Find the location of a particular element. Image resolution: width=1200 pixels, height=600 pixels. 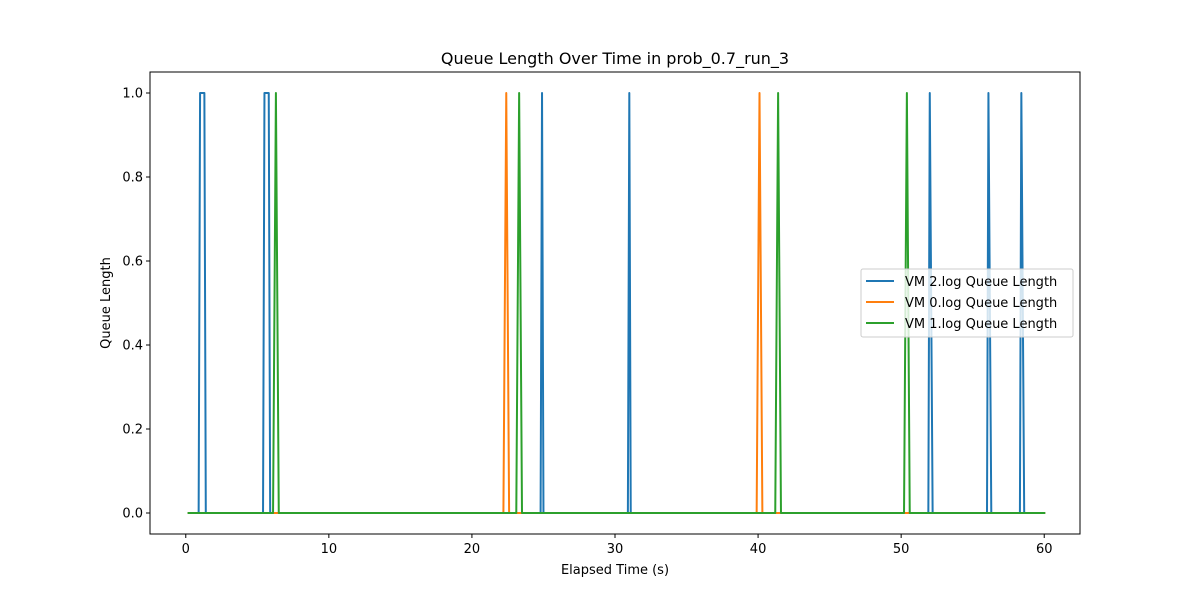

y-tick-label: 0.4 is located at coordinates (132, 346).